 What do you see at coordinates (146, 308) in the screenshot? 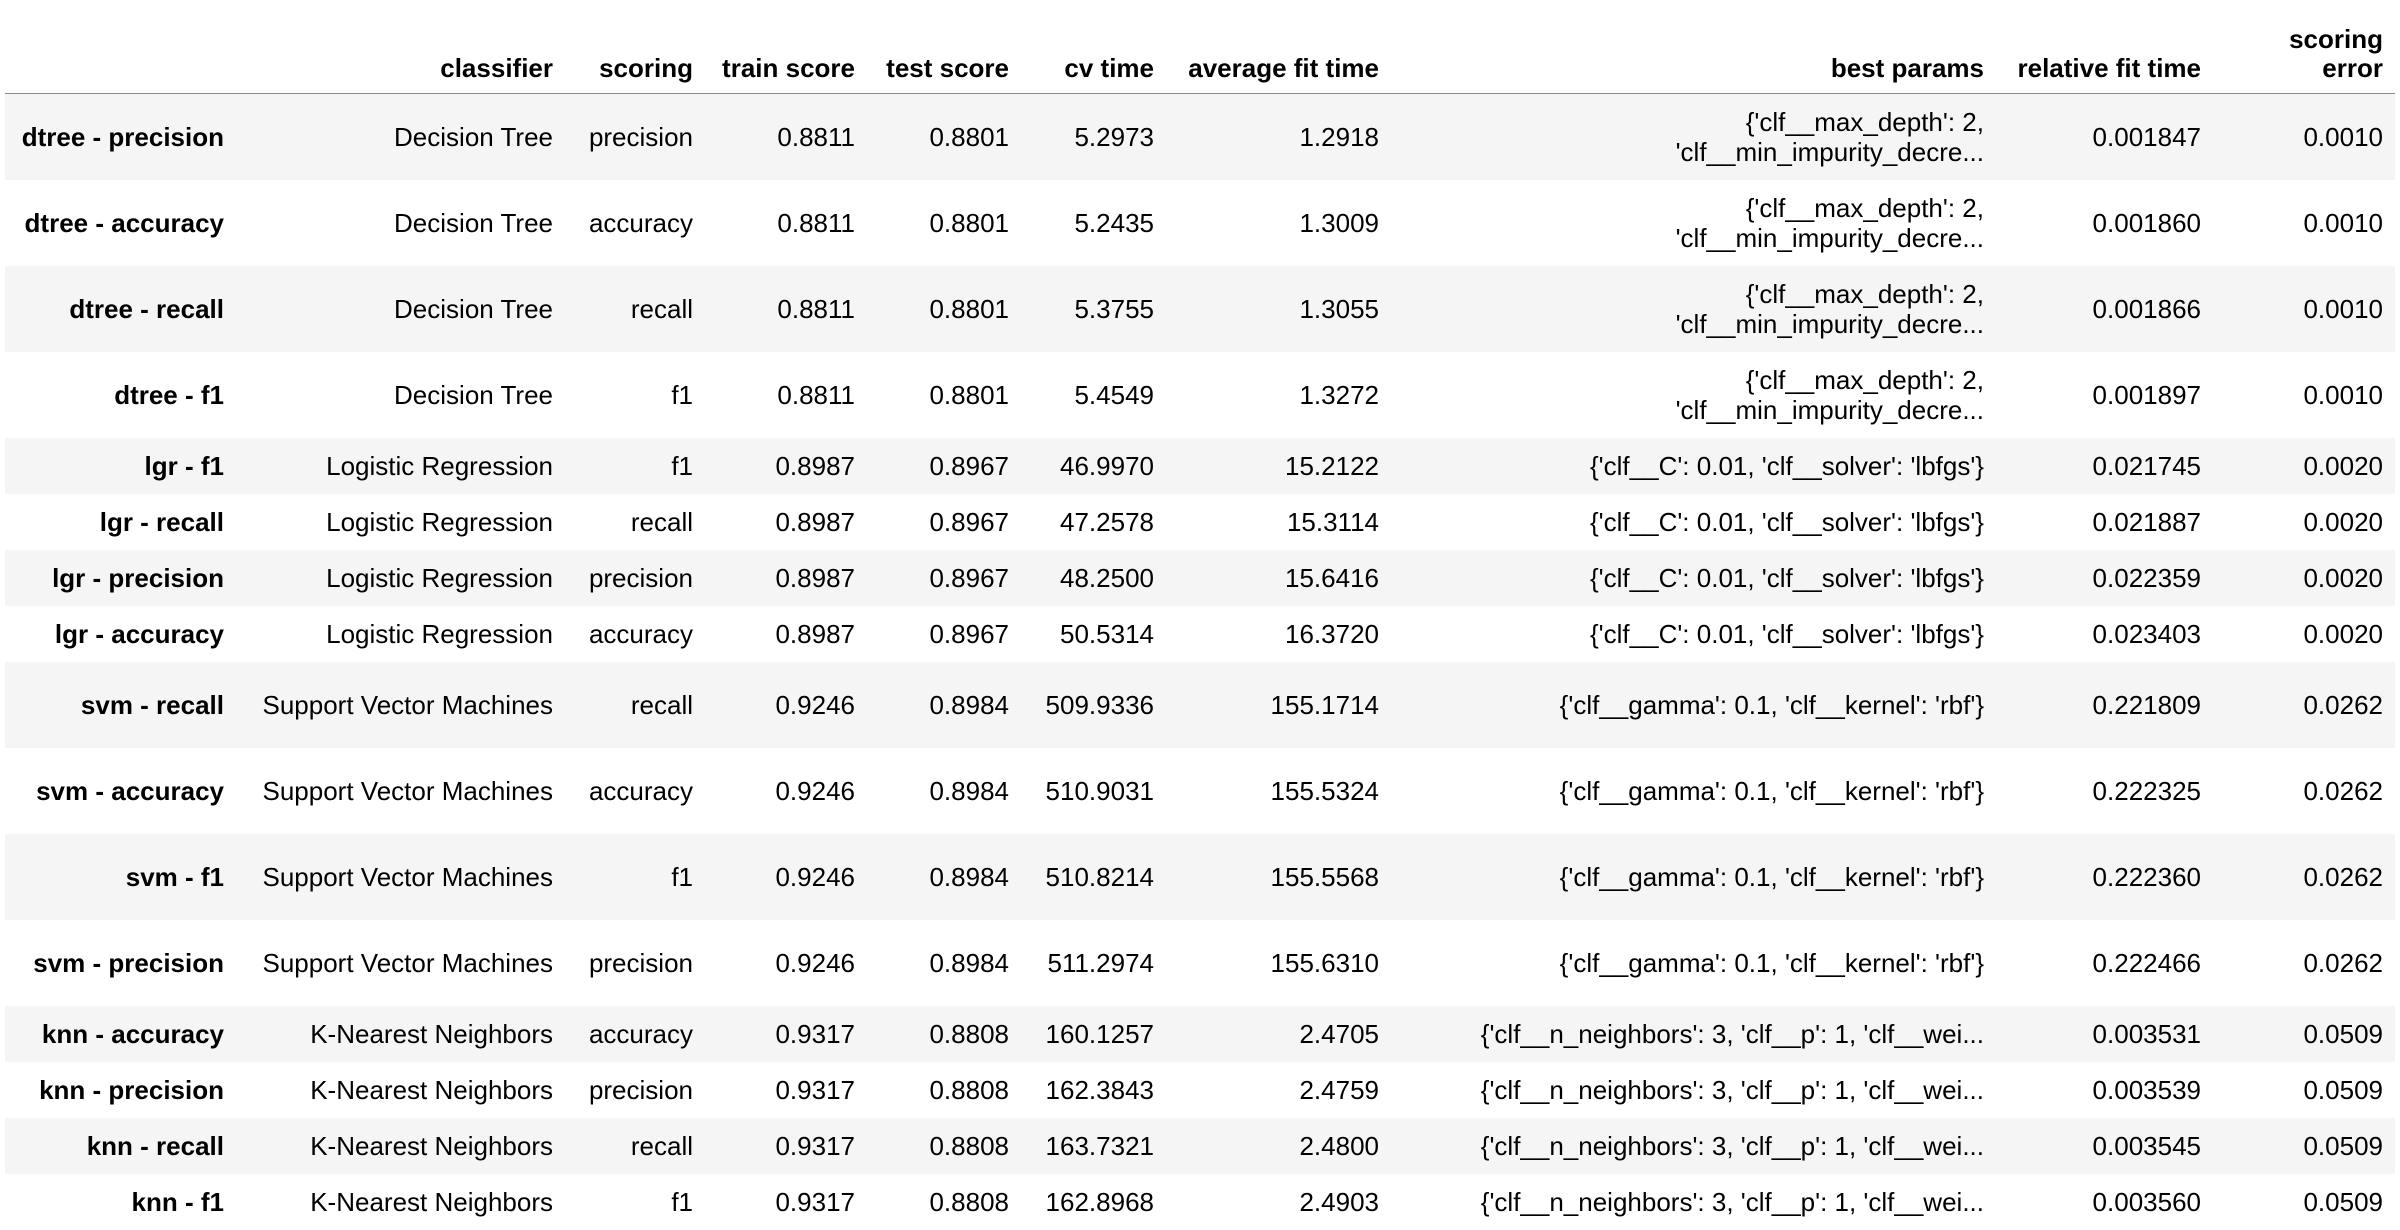
I see `row-index-label: dtree - recall` at bounding box center [146, 308].